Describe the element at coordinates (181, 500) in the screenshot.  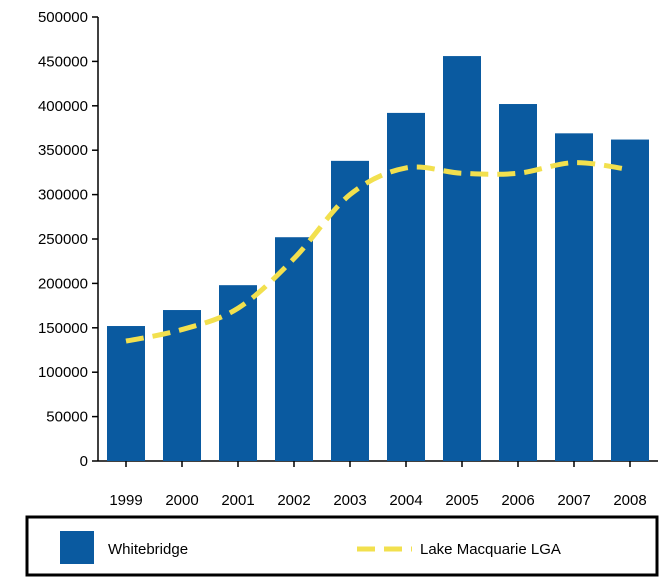
I see `x-tick-label: 2000` at that location.